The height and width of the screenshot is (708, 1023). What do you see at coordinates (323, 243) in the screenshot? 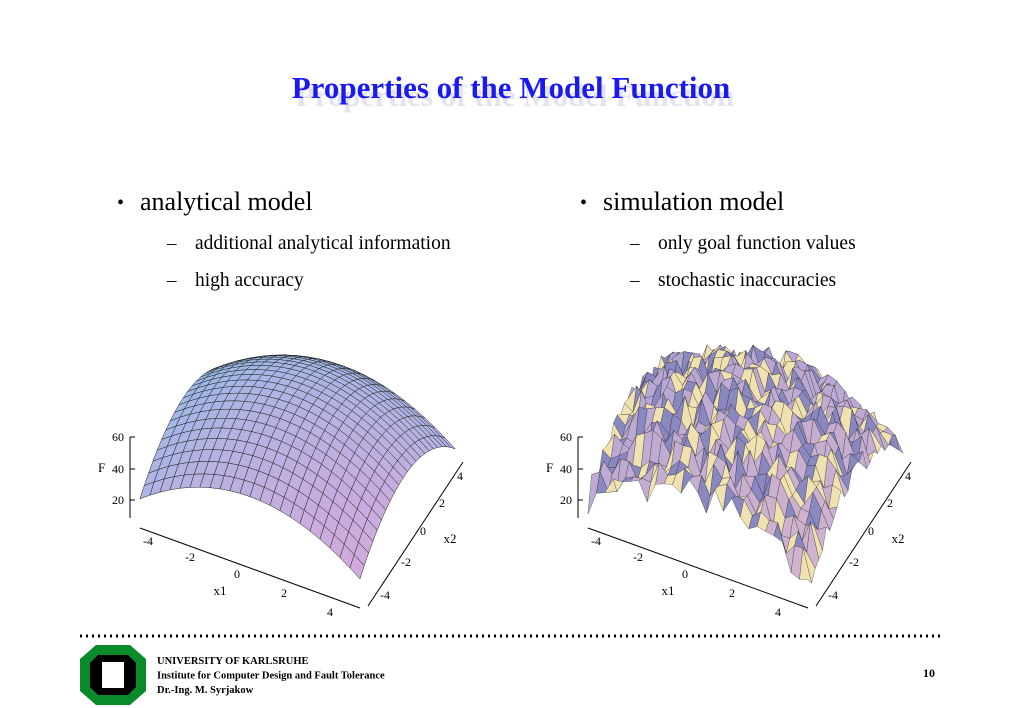
I see `sub-item: additional analytical information` at bounding box center [323, 243].